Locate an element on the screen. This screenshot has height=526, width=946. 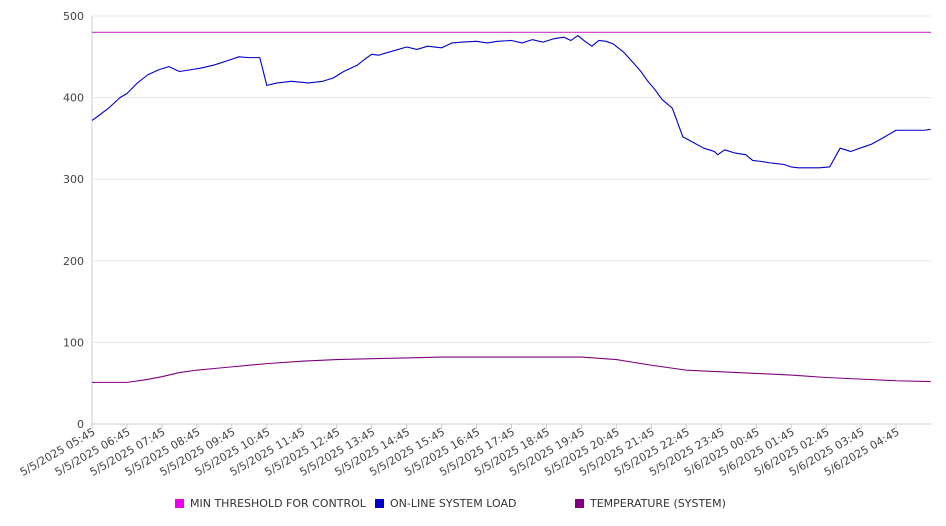
y-tick-label: 100 is located at coordinates (73, 342).